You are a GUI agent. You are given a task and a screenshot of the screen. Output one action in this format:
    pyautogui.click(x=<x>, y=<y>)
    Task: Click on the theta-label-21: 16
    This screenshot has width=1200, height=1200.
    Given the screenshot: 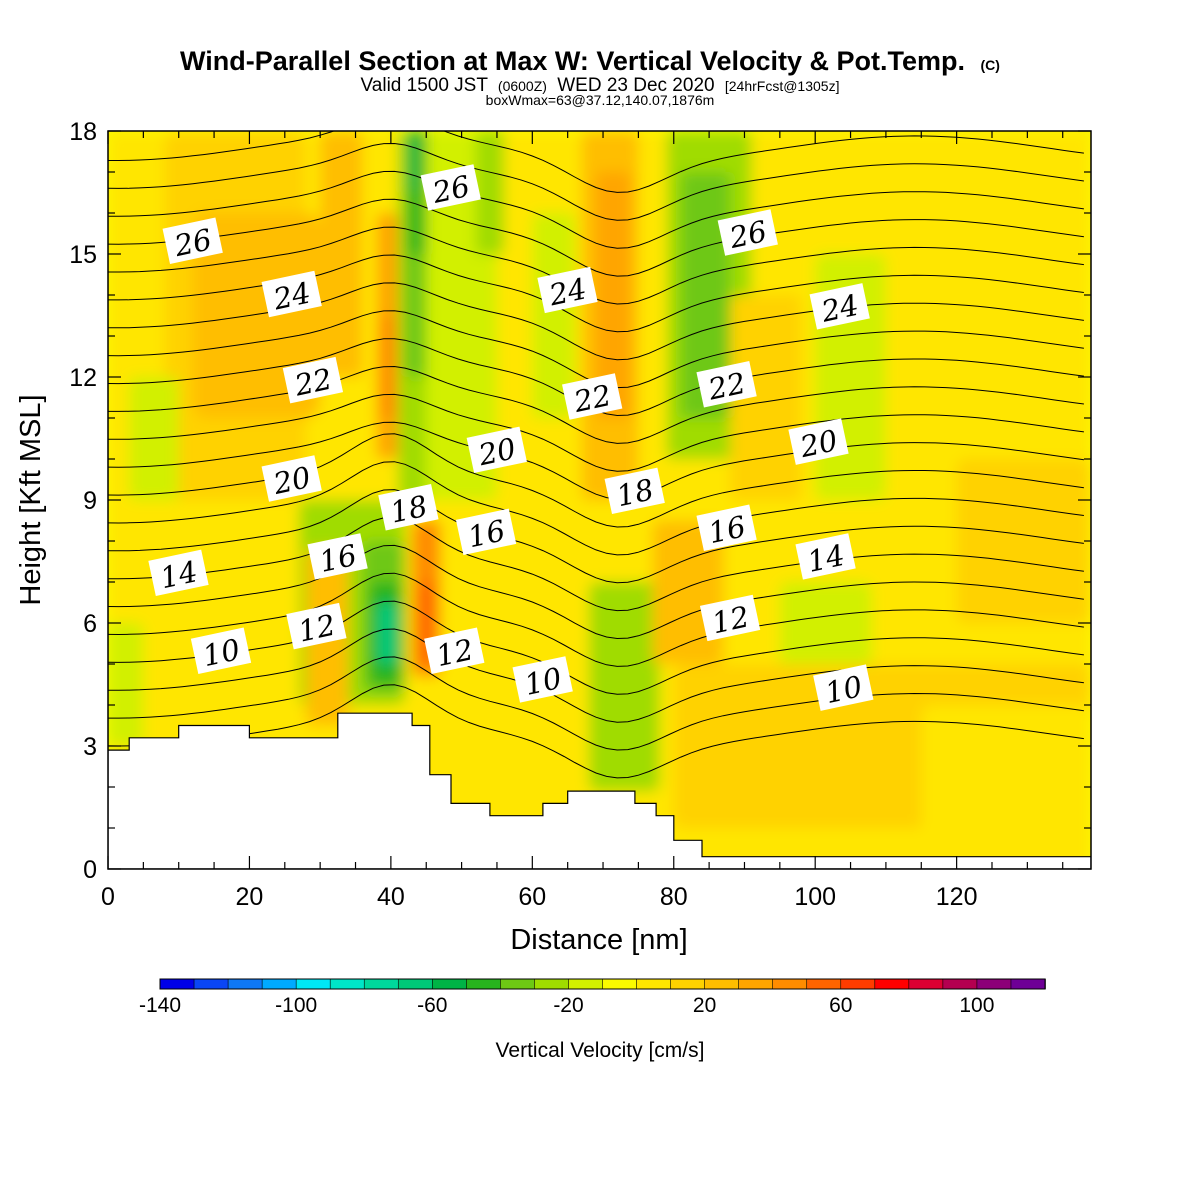 What is the action you would take?
    pyautogui.click(x=726, y=527)
    